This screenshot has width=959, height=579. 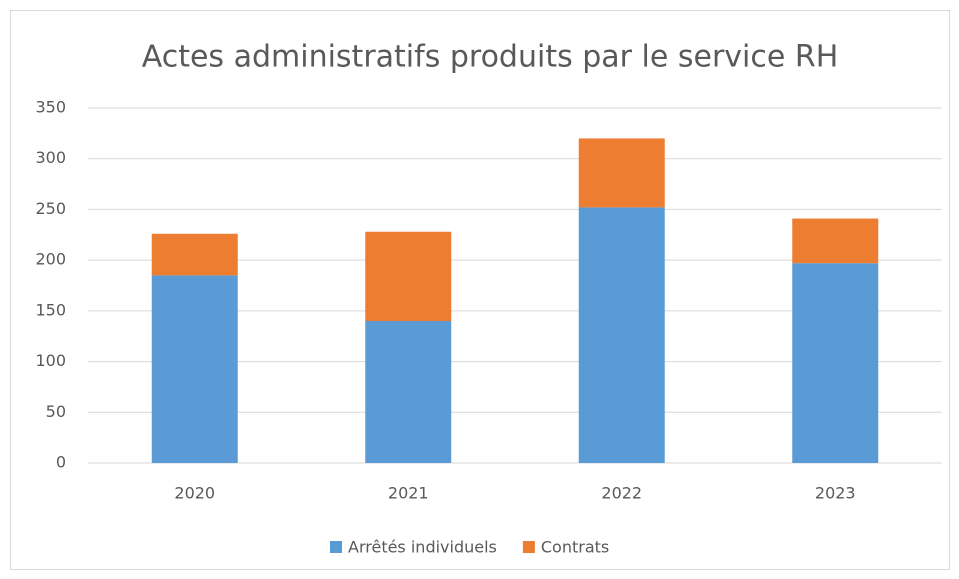 I want to click on y-tick-label: 100, so click(x=50, y=360).